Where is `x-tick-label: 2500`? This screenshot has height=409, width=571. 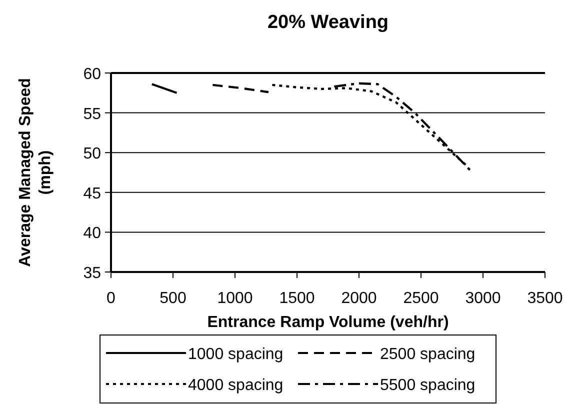 x-tick-label: 2500 is located at coordinates (421, 298).